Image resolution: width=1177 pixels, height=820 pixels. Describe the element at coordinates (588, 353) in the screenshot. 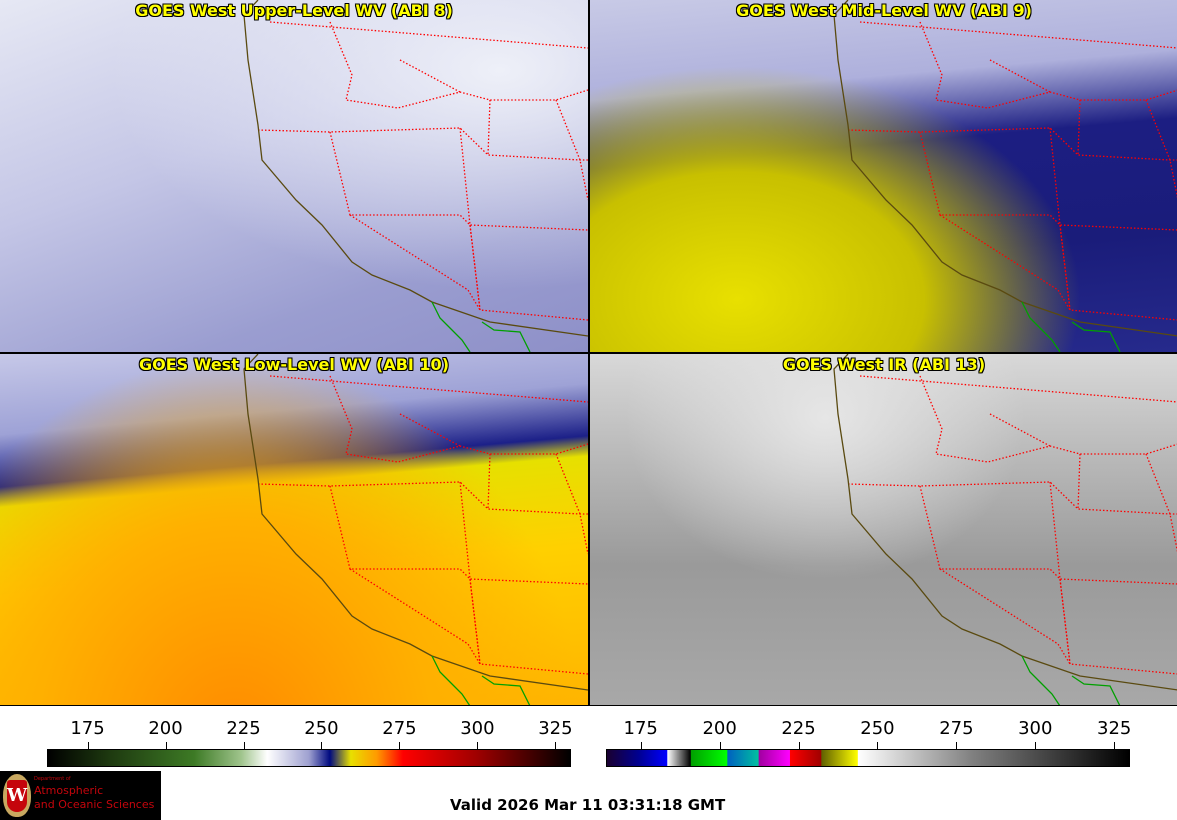

I see `panel-divider-horizontal` at that location.